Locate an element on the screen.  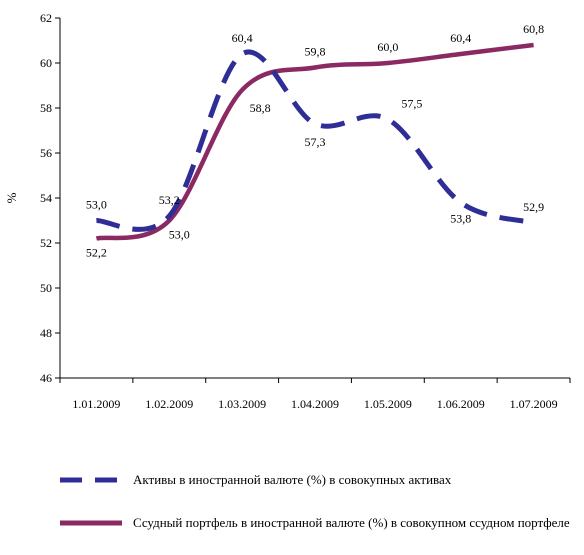
x-tick-label: 1.01.2009 is located at coordinates (96, 404).